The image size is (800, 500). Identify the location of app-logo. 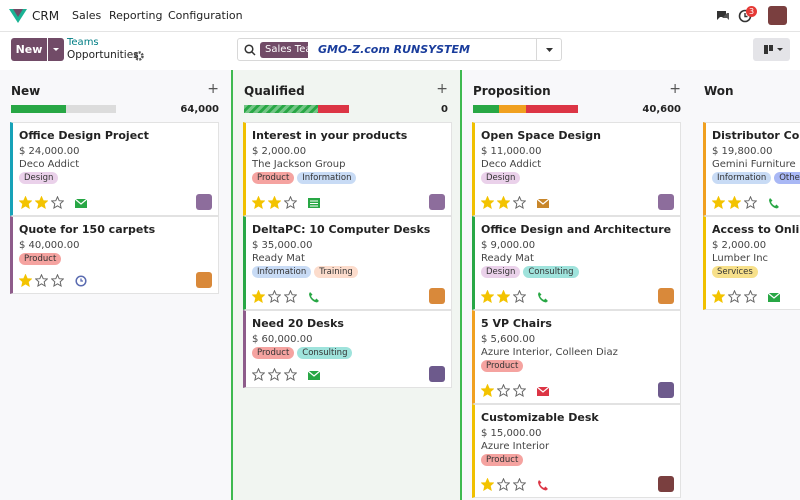
(18, 16).